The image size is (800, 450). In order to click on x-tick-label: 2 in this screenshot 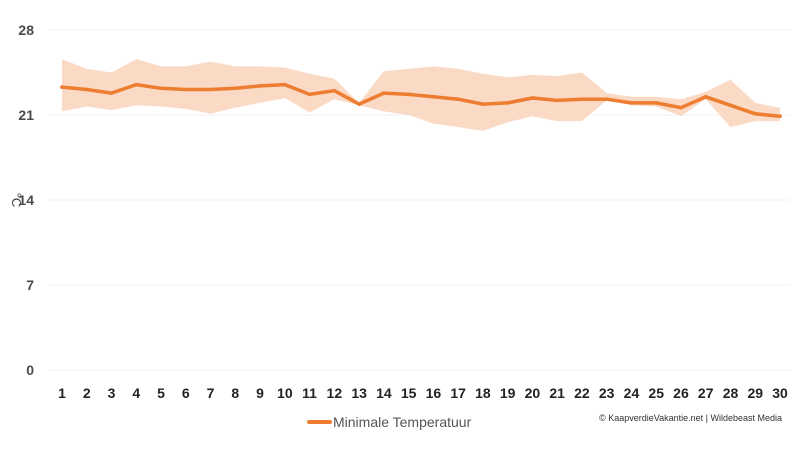, I will do `click(87, 393)`.